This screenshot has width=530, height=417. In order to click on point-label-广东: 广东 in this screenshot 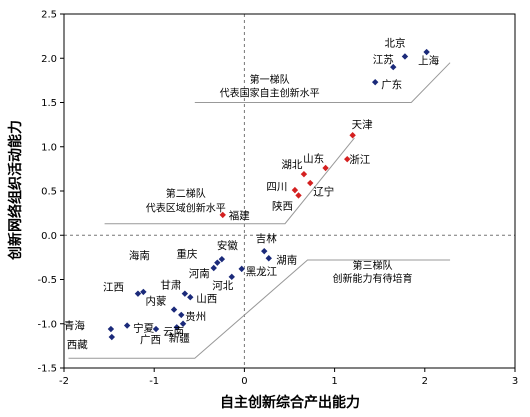, I will do `click(391, 84)`.